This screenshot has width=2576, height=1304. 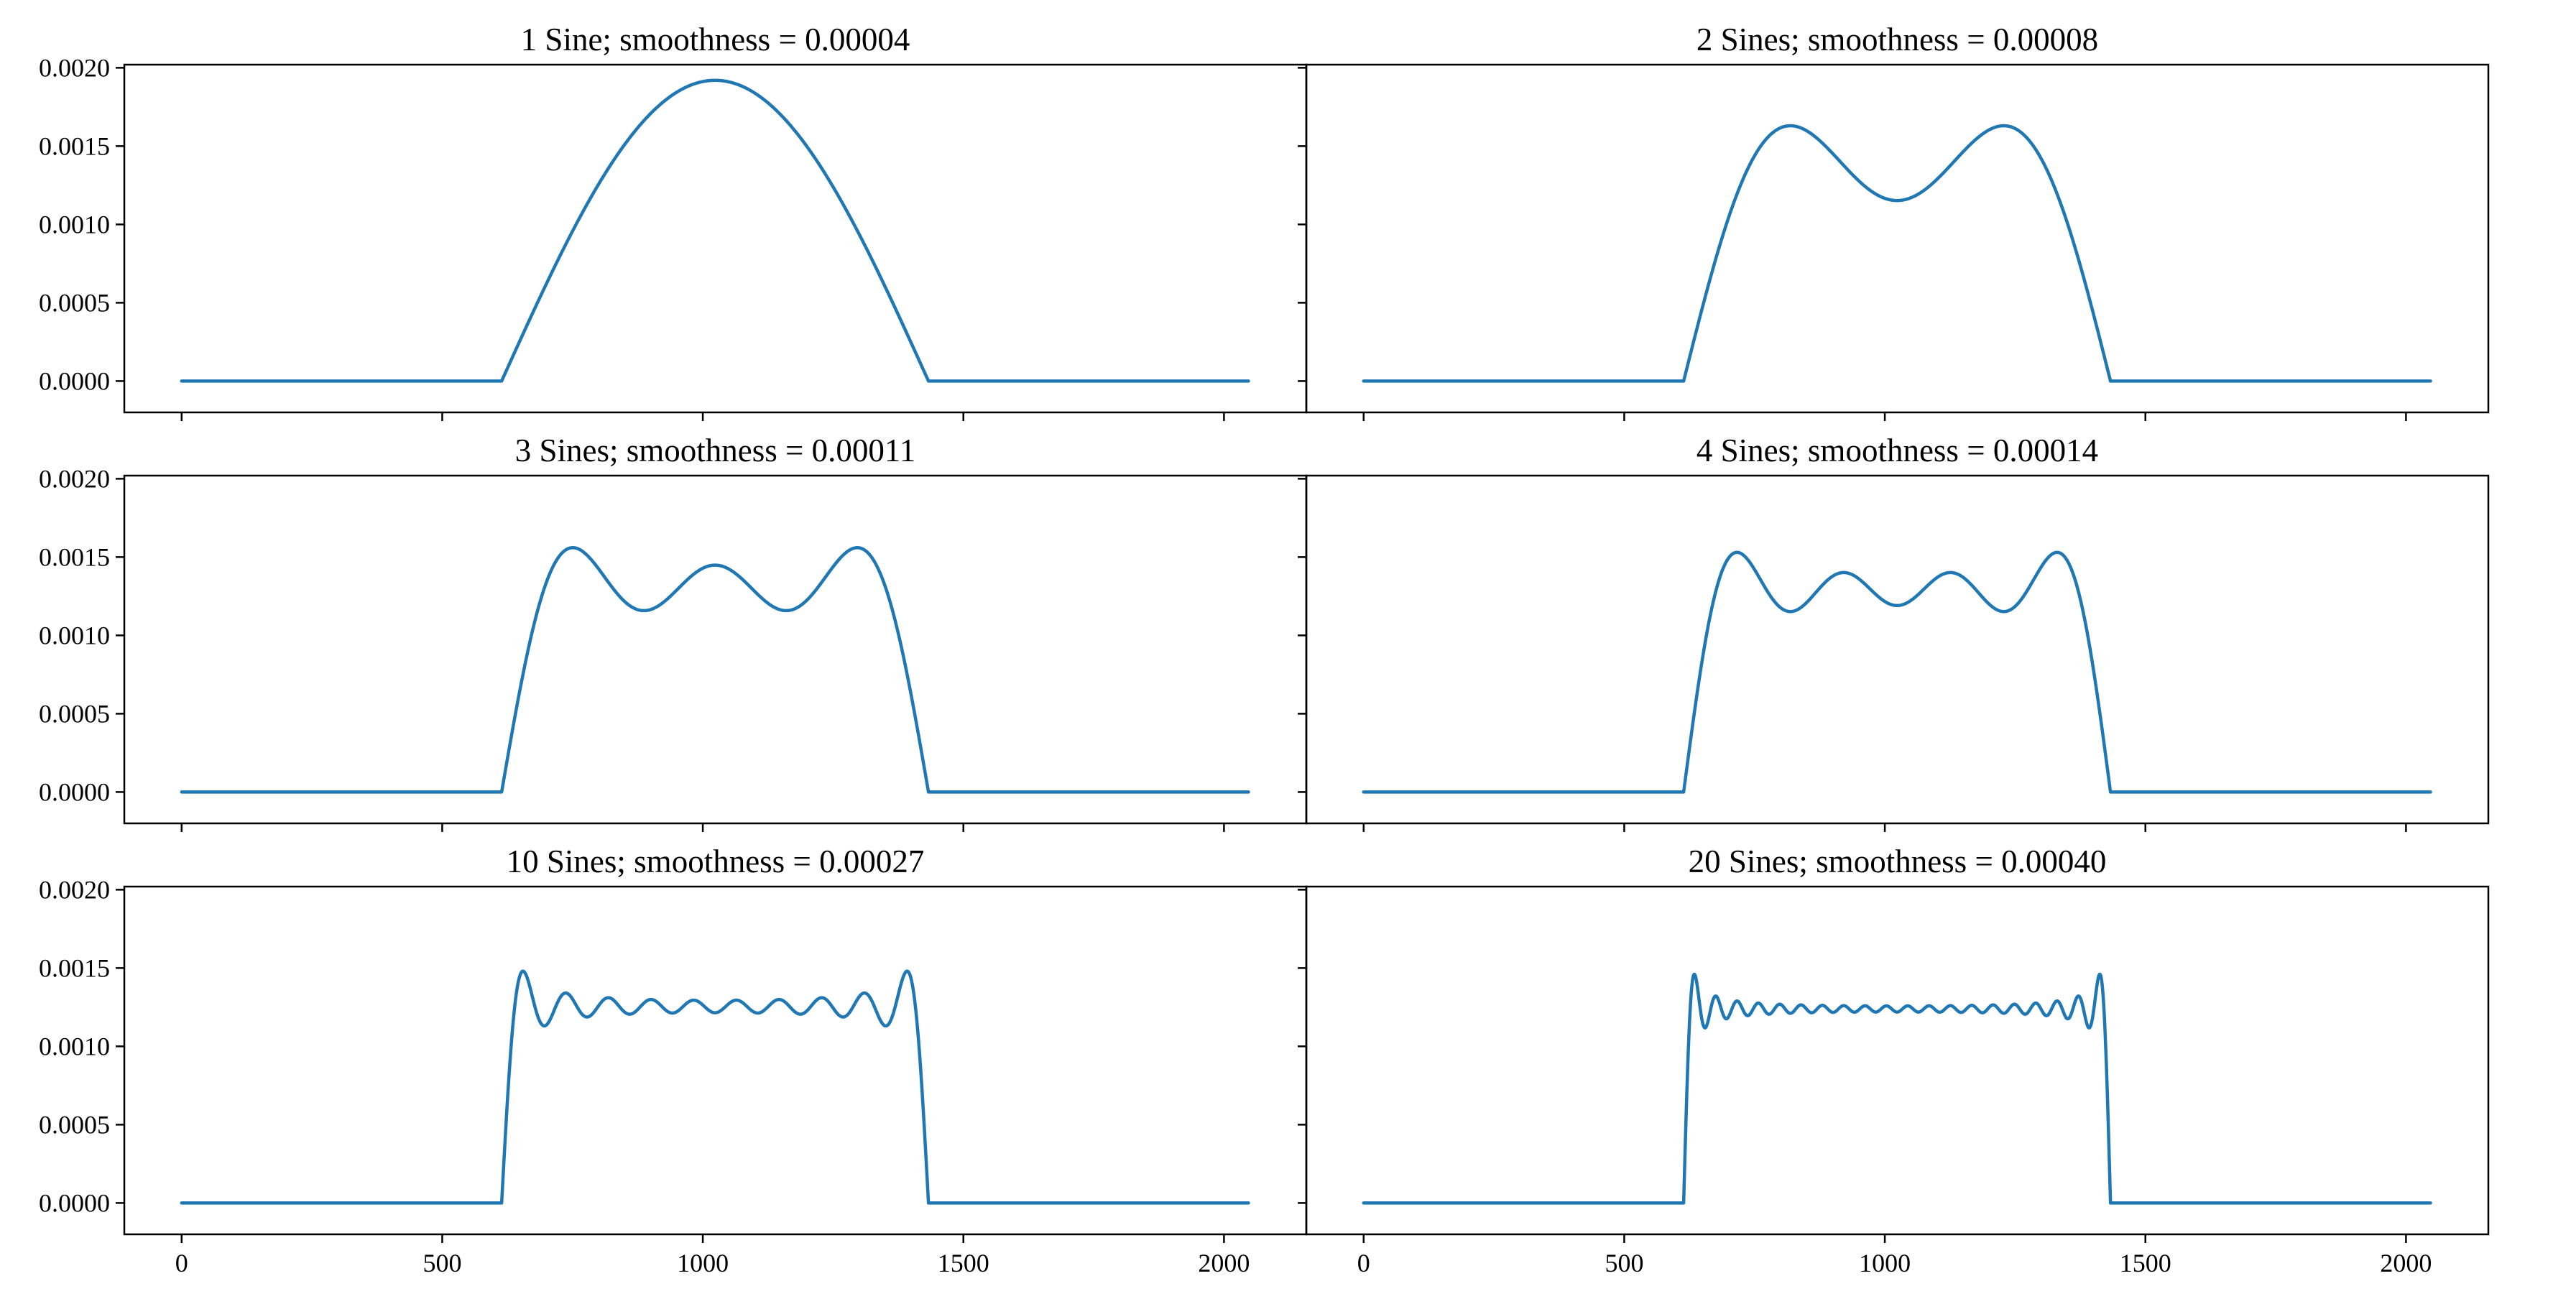 I want to click on subplot-4: 4 Sines; smoothness = 0.00014, so click(x=1894, y=632).